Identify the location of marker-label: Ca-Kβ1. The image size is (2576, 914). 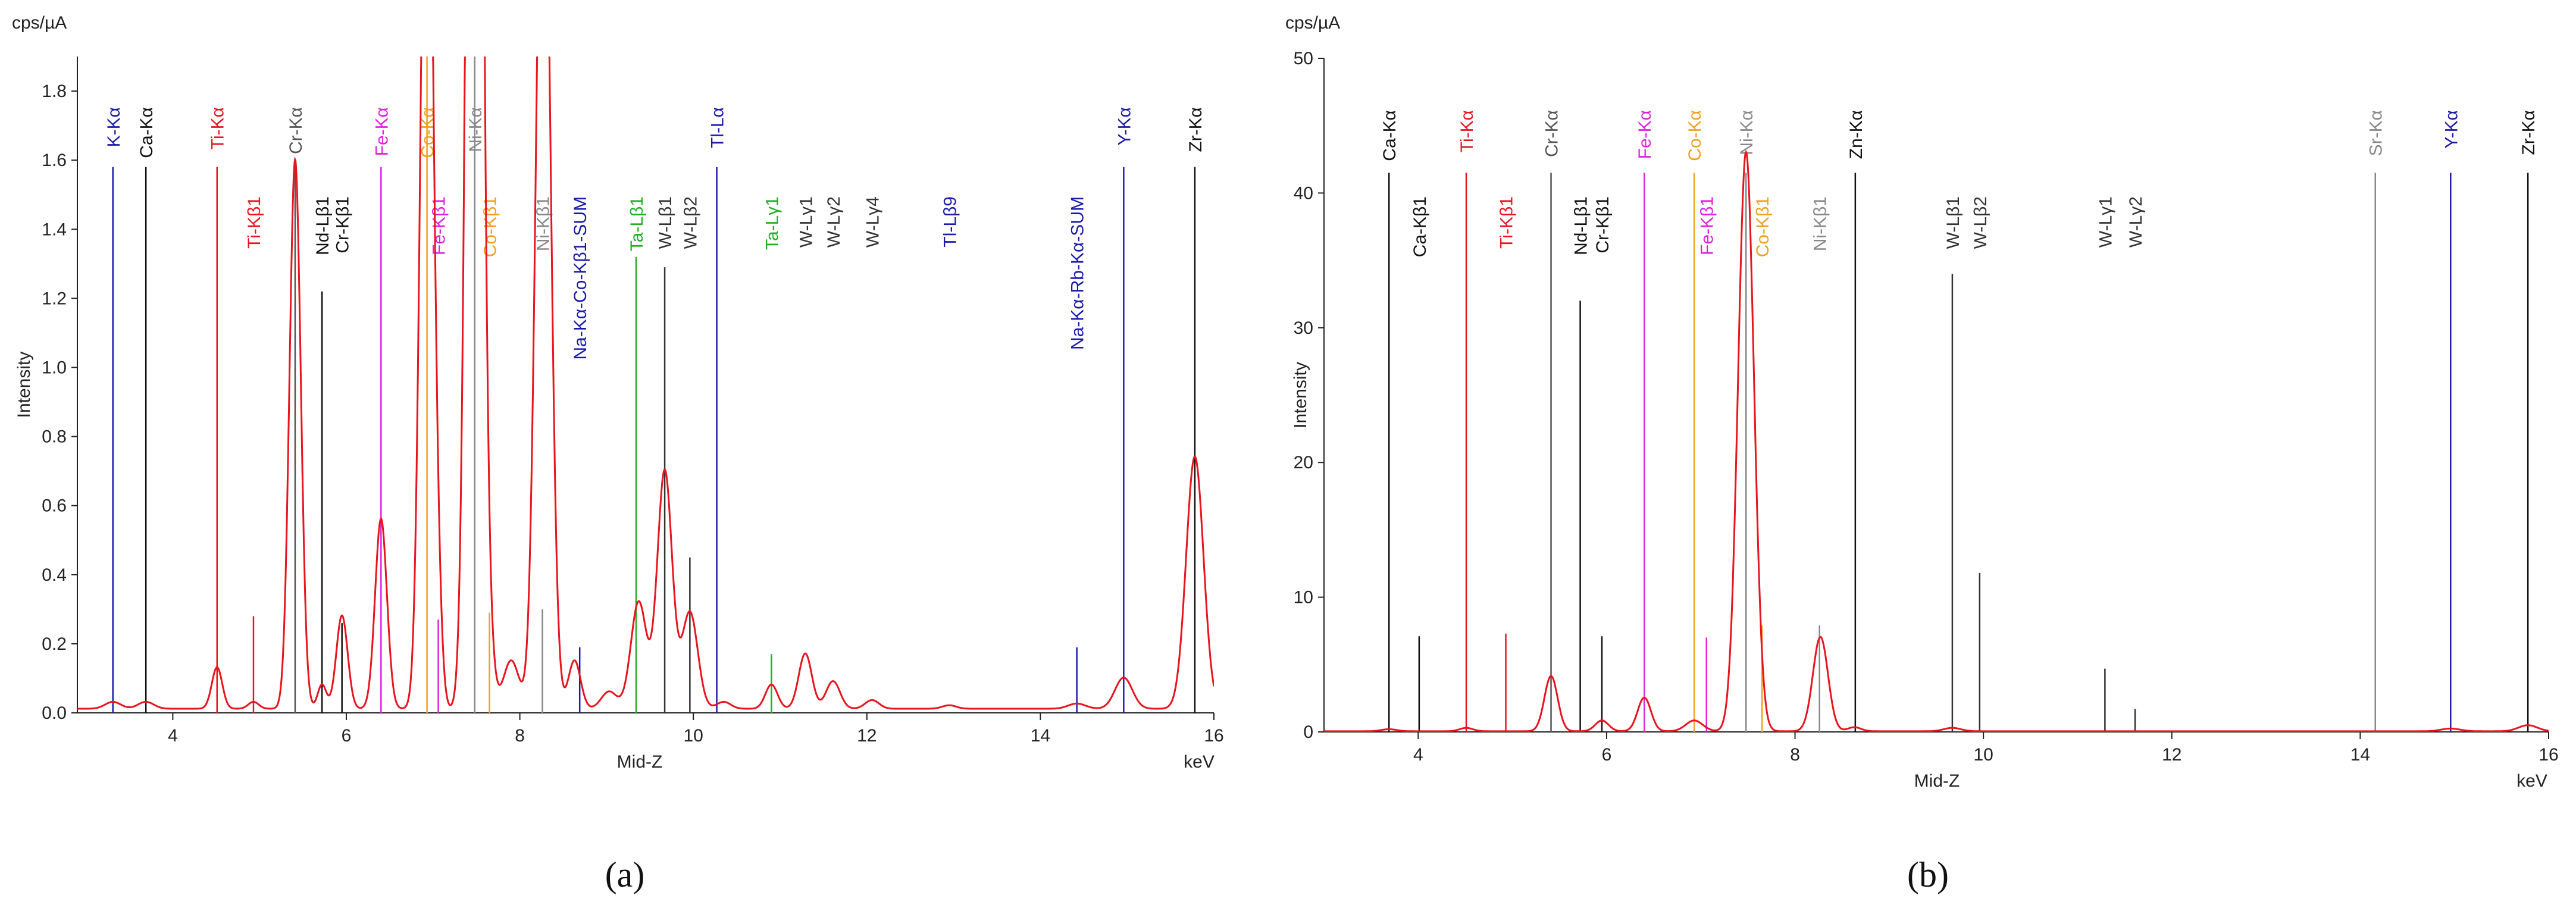
(1420, 226).